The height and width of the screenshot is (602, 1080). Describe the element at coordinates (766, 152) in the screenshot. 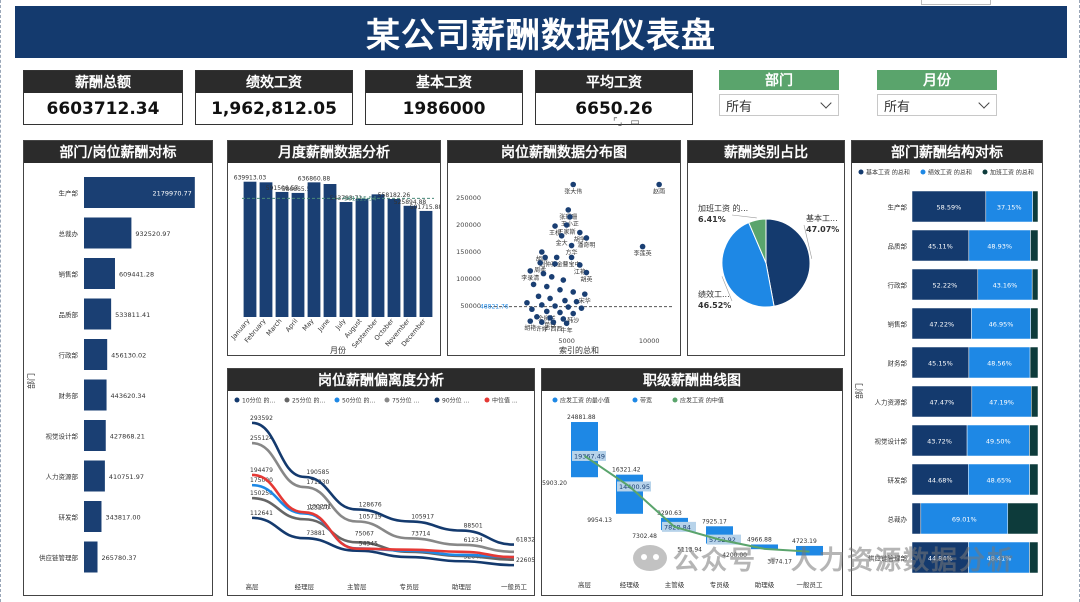

I see `chart-title: 薪酬类别占比` at that location.